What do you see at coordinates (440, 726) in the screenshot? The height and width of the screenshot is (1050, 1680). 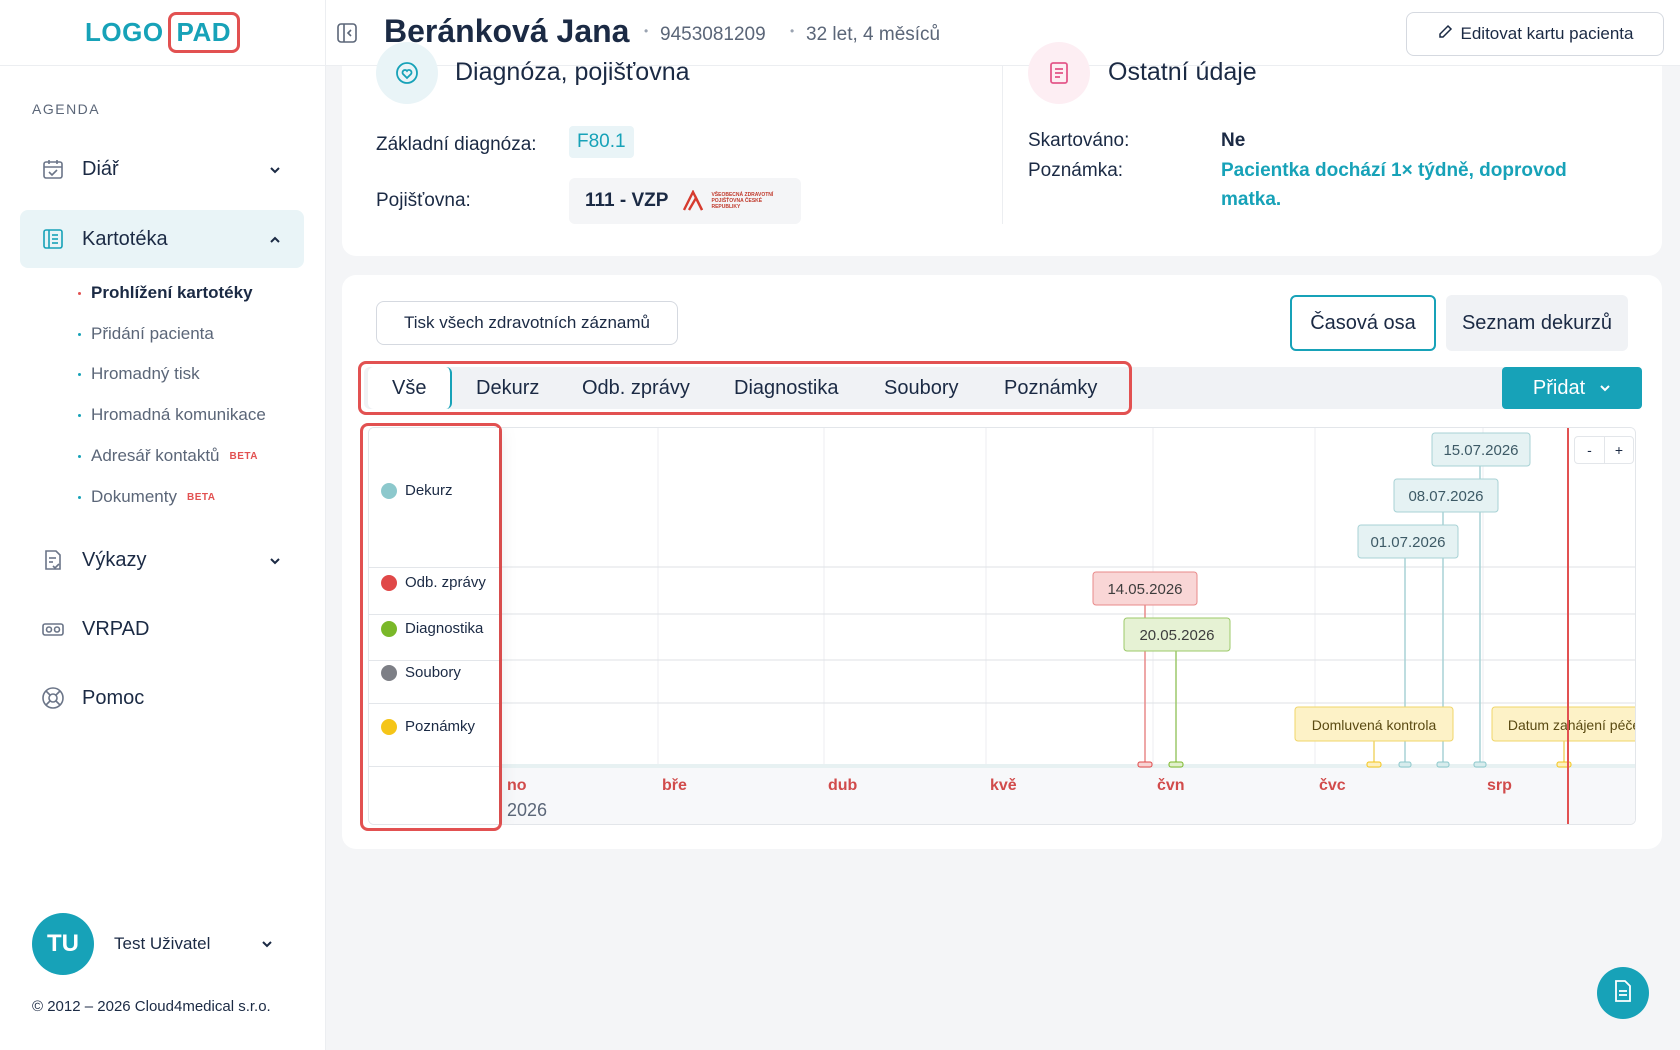 I see `legend-label: Poznámky` at bounding box center [440, 726].